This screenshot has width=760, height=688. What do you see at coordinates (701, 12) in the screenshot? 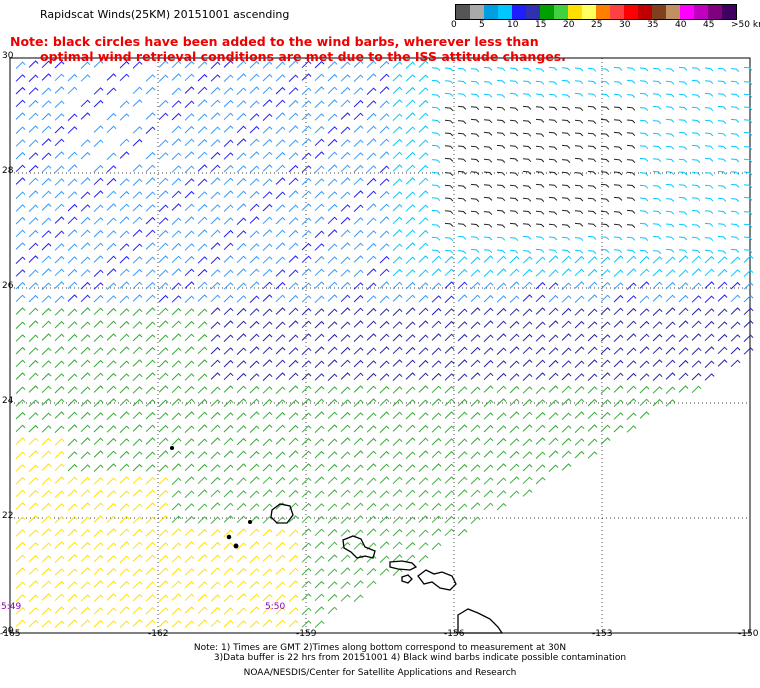
I see `legend-swatch` at bounding box center [701, 12].